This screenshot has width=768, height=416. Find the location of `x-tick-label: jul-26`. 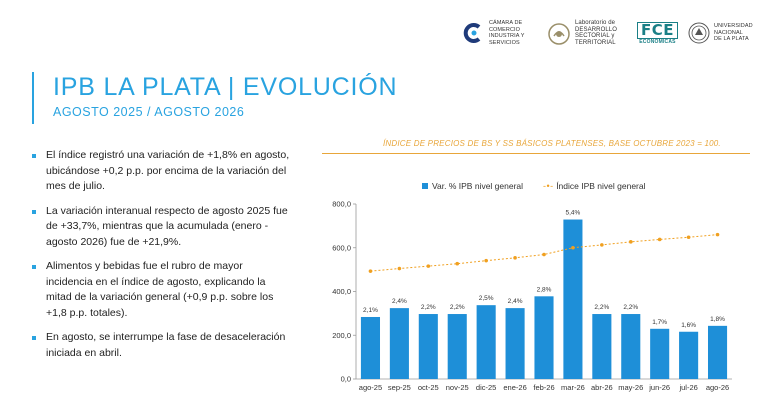

x-tick-label: jul-26 is located at coordinates (687, 387).